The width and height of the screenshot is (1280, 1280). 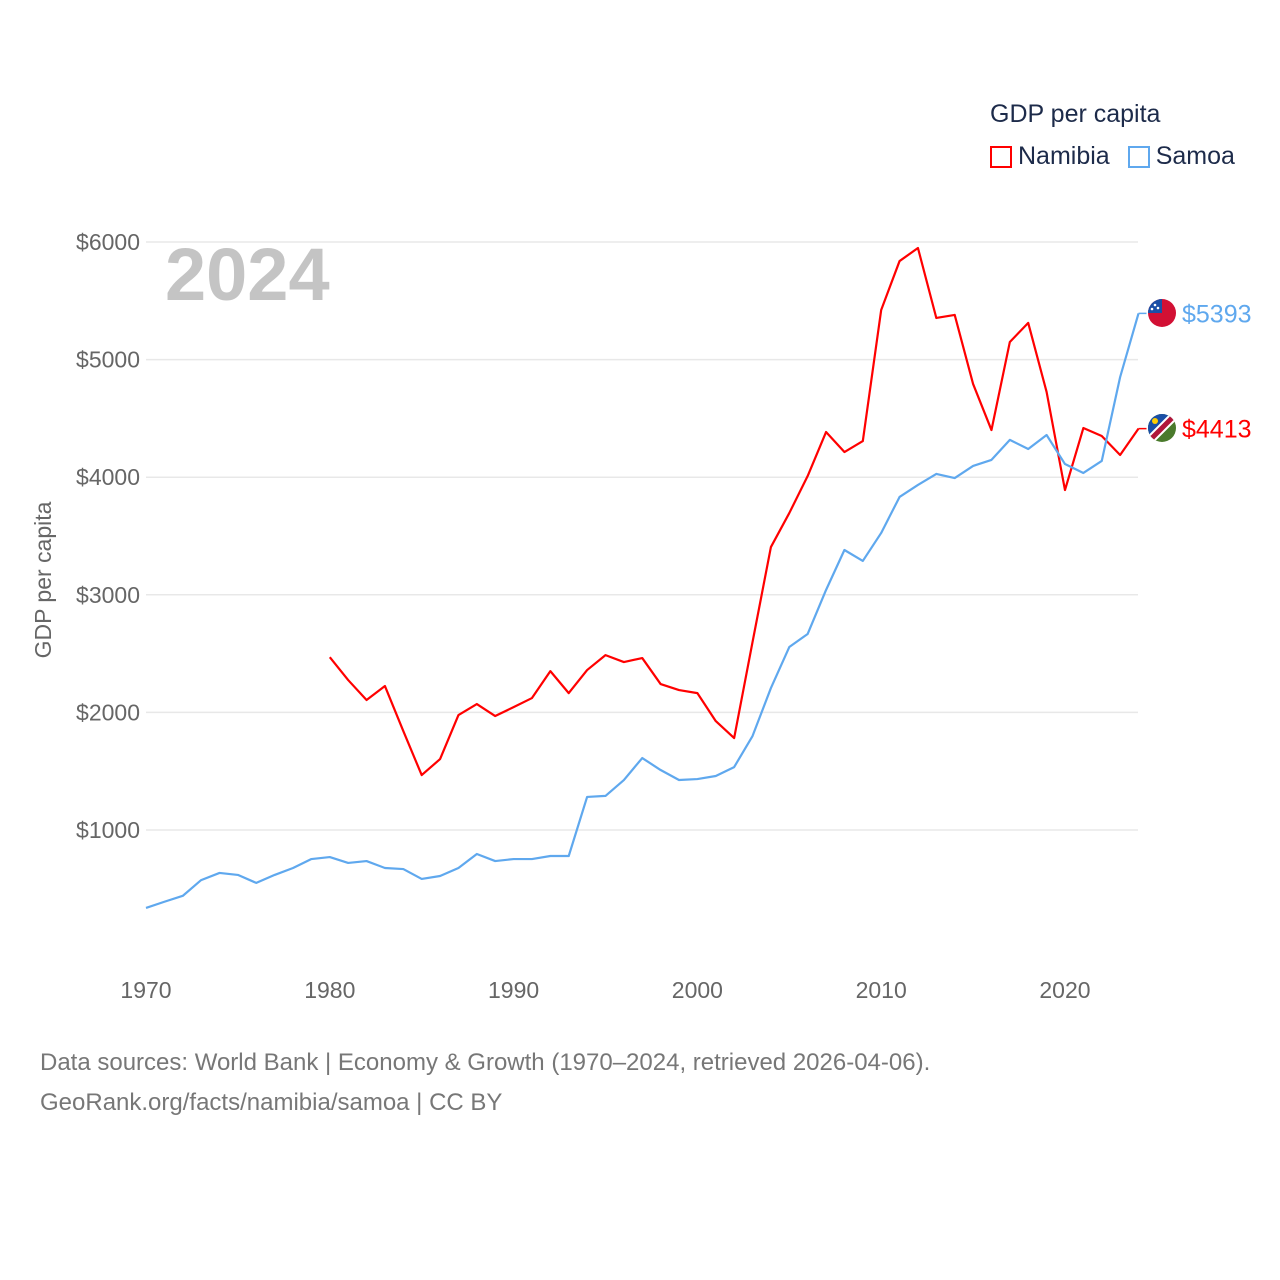 I want to click on end-value-label-namibia: $4413, so click(x=1217, y=430).